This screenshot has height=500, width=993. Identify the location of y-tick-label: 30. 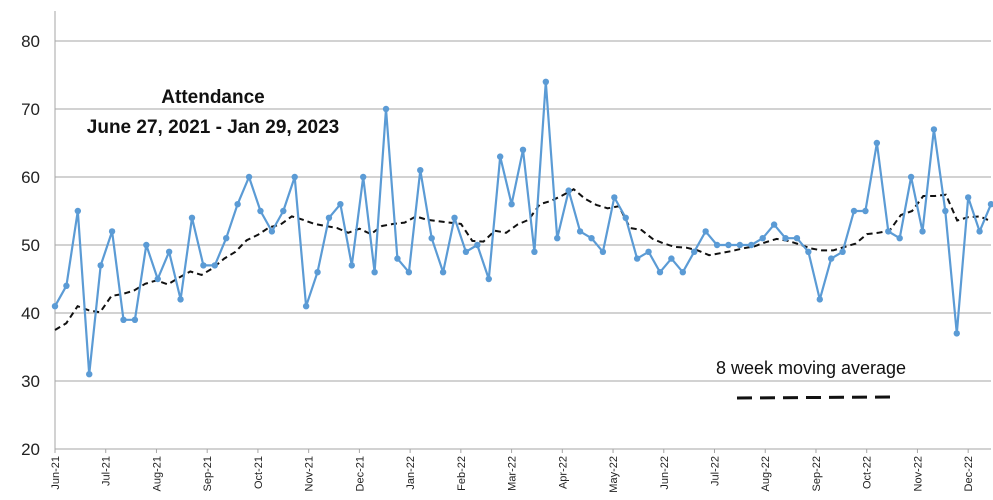
(30, 381).